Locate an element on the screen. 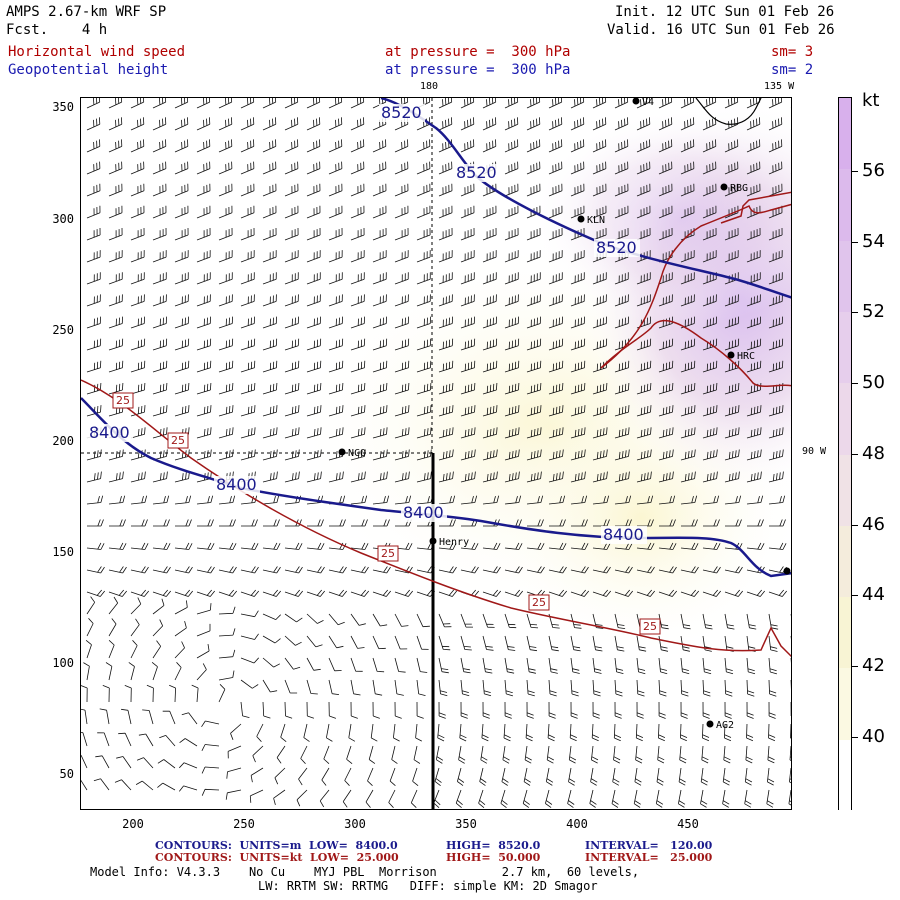 This screenshot has width=900, height=900. field2-smoothing: sm= 2 is located at coordinates (792, 70).